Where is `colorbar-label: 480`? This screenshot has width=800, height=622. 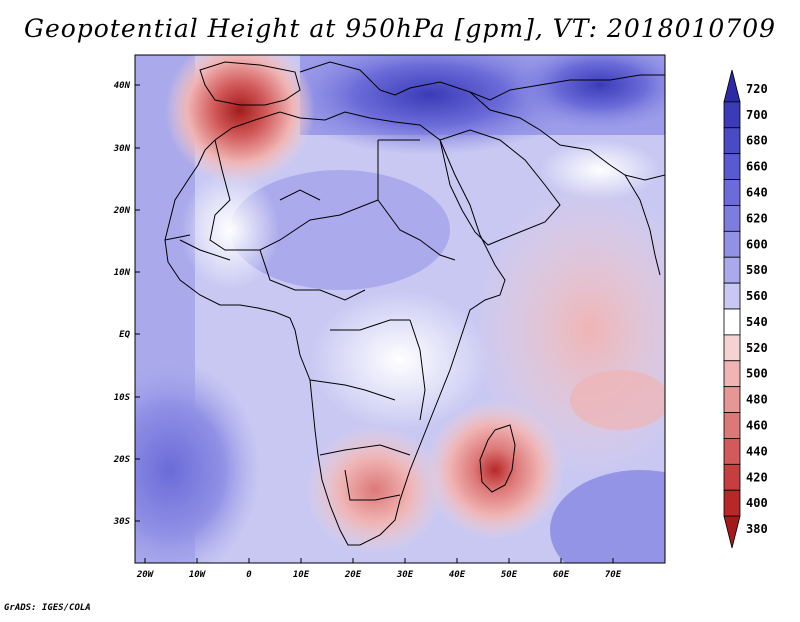 colorbar-label: 480 is located at coordinates (757, 400).